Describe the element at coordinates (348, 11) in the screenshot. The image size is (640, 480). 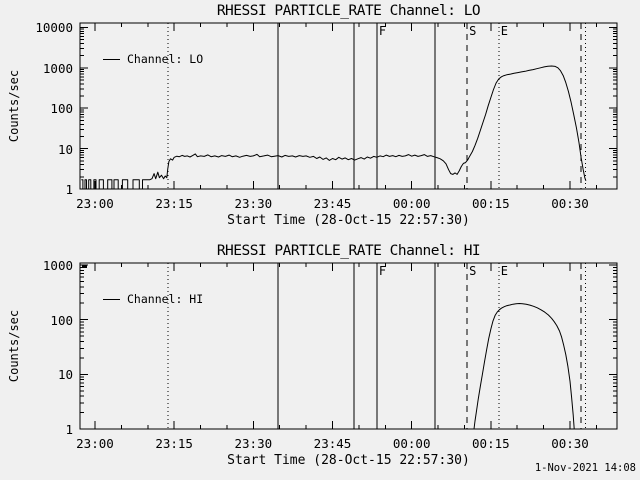
I see `plot-lo-title: RHESSI PARTICLE_RATE Channel: LO` at that location.